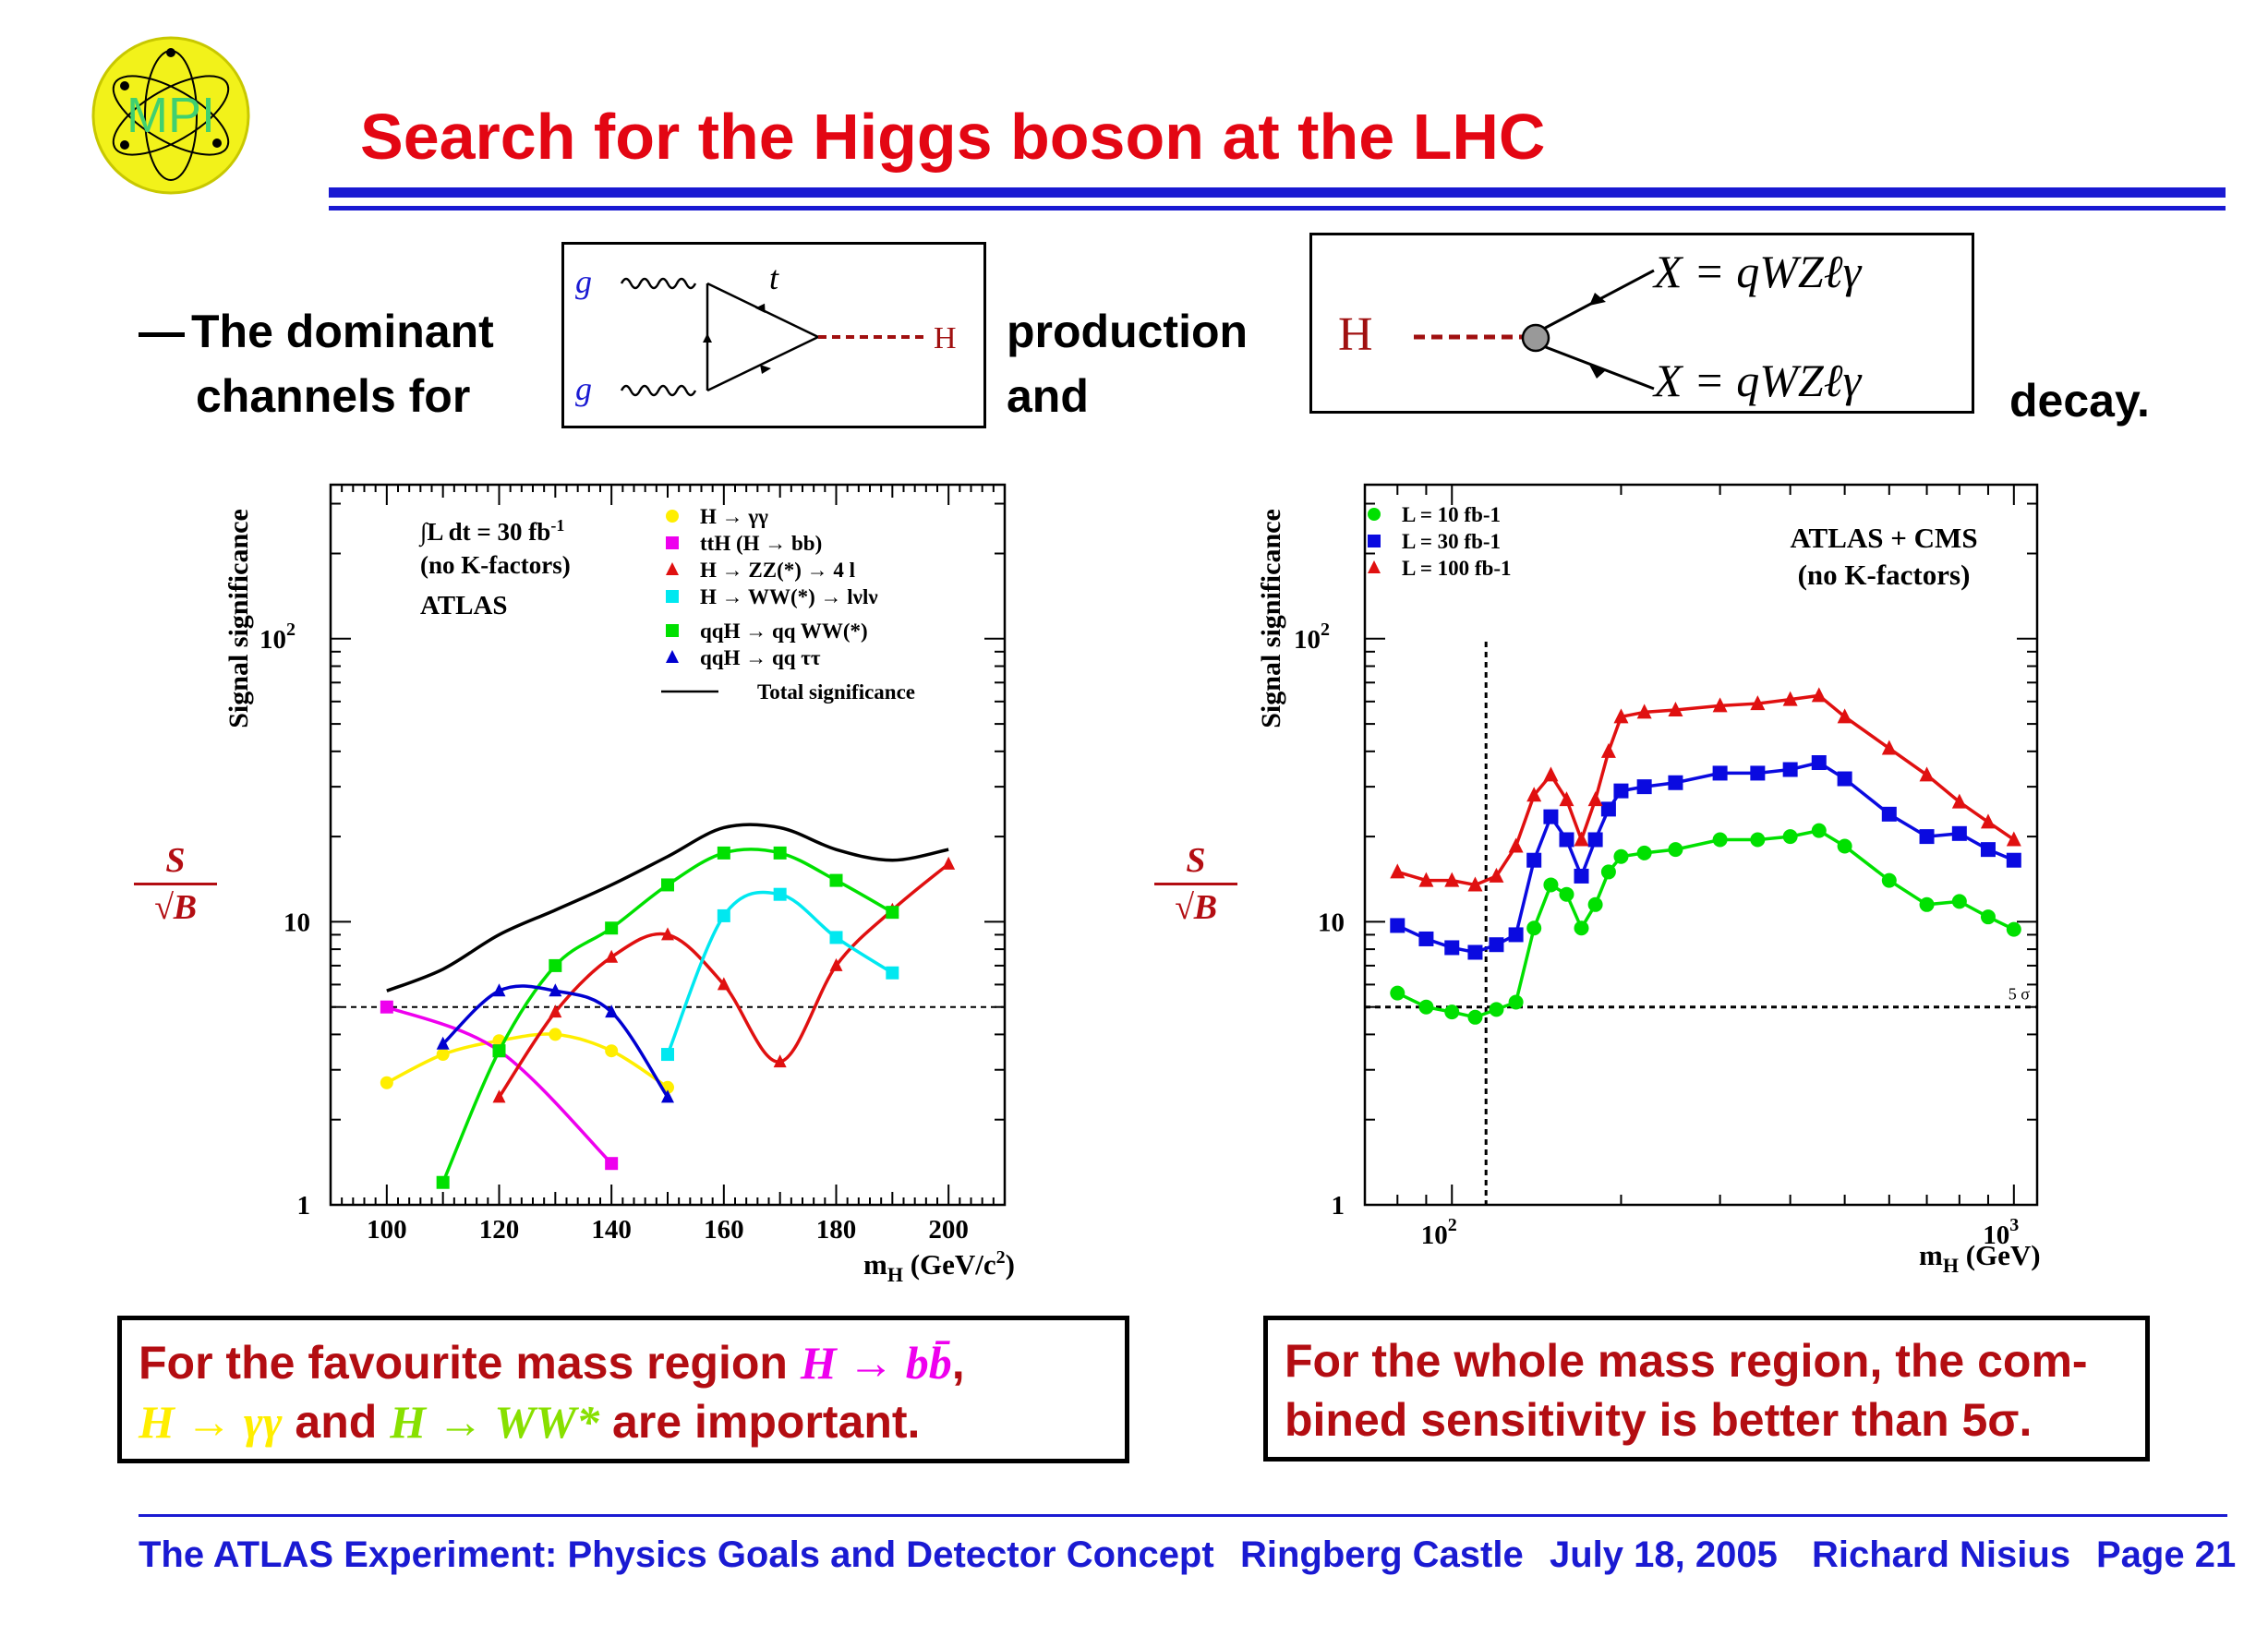 The height and width of the screenshot is (1648, 2268). What do you see at coordinates (491, 531) in the screenshot?
I see `left-lumi: ∫L dt = 30 fb-1` at bounding box center [491, 531].